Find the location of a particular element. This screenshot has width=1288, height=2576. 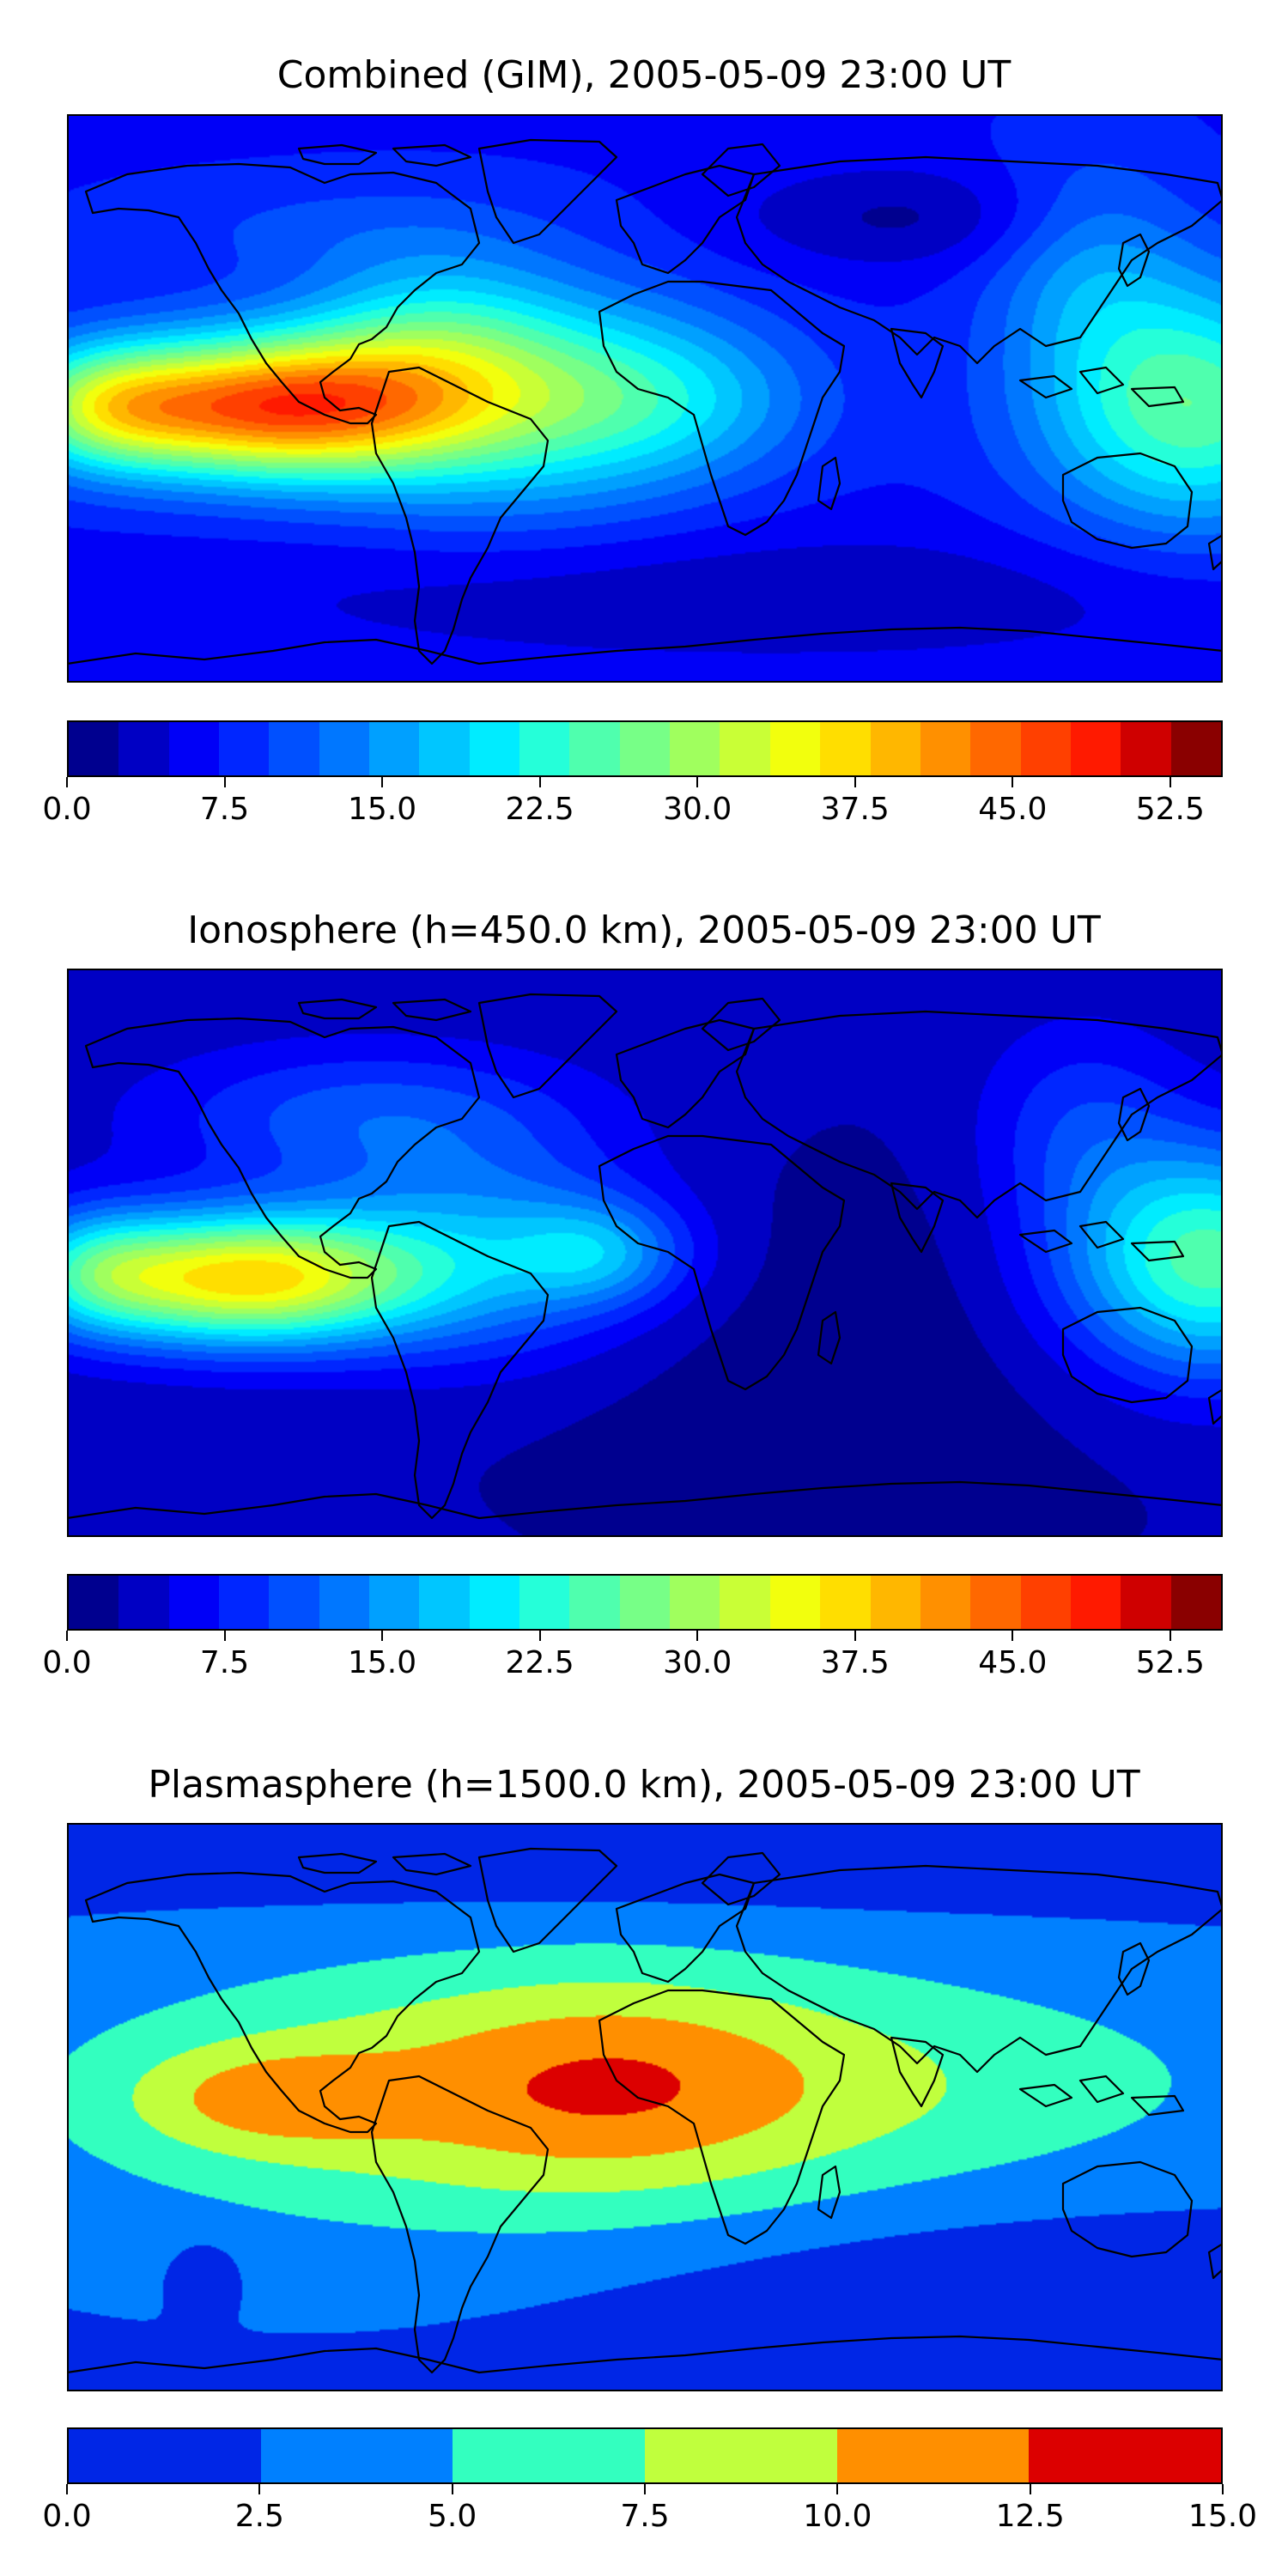

colorbar-ionosphere is located at coordinates (645, 1602).